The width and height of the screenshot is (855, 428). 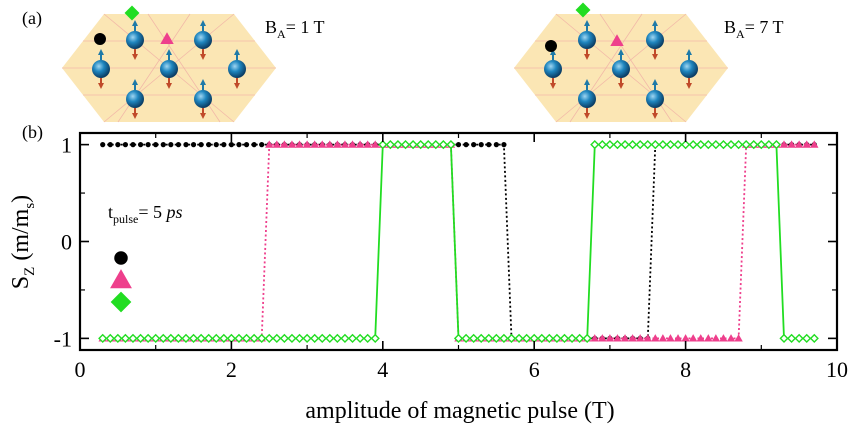 What do you see at coordinates (534, 369) in the screenshot?
I see `x-tick-label: 6` at bounding box center [534, 369].